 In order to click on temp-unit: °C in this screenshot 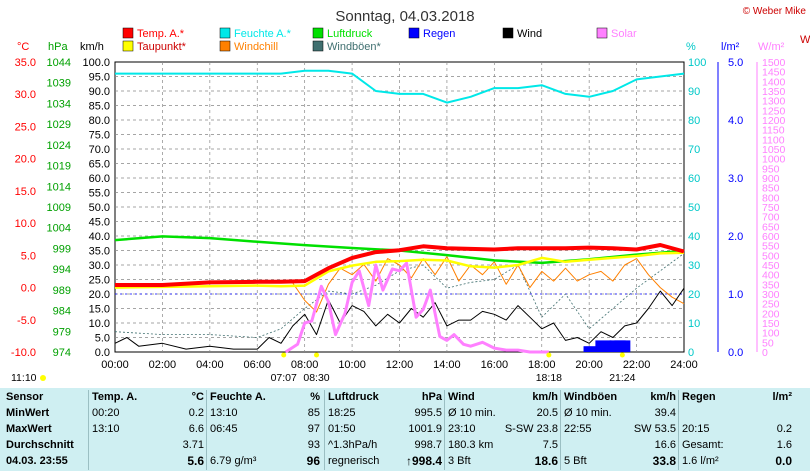, I will do `click(23, 47)`.